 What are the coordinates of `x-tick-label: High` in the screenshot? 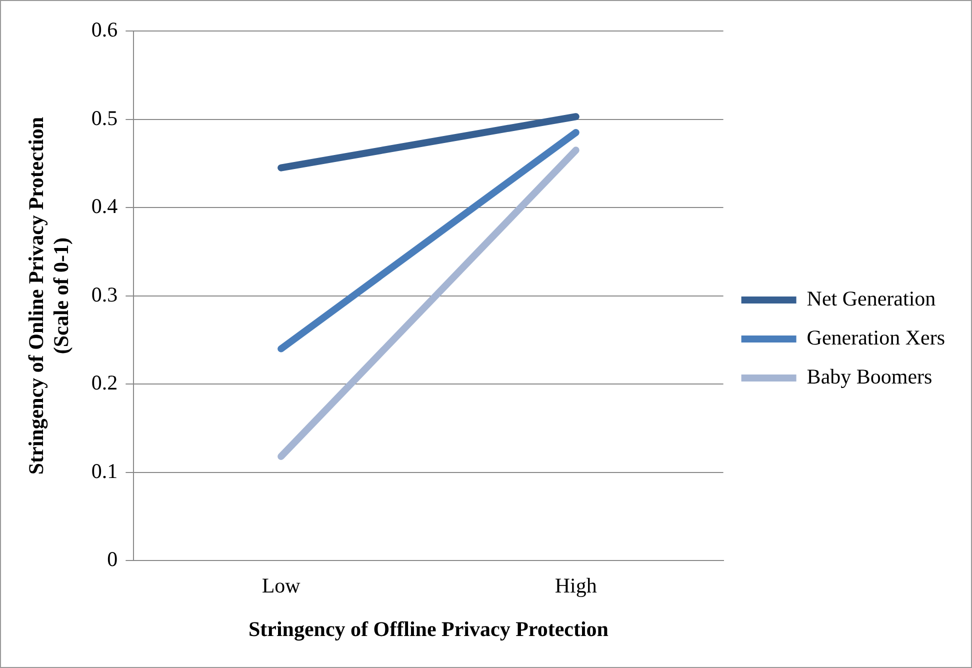 It's located at (576, 586).